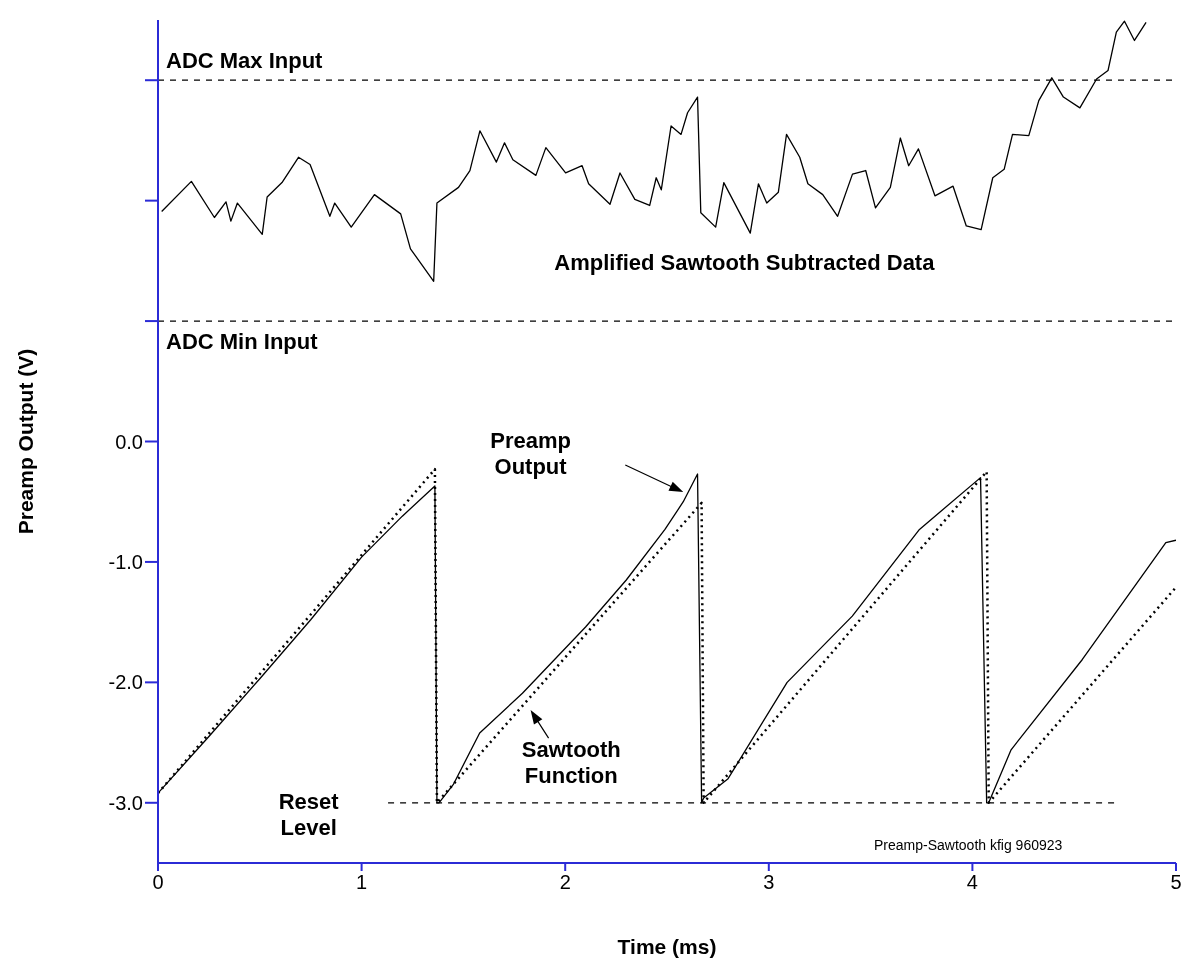  I want to click on y-tick-label: 0.0, so click(129, 441).